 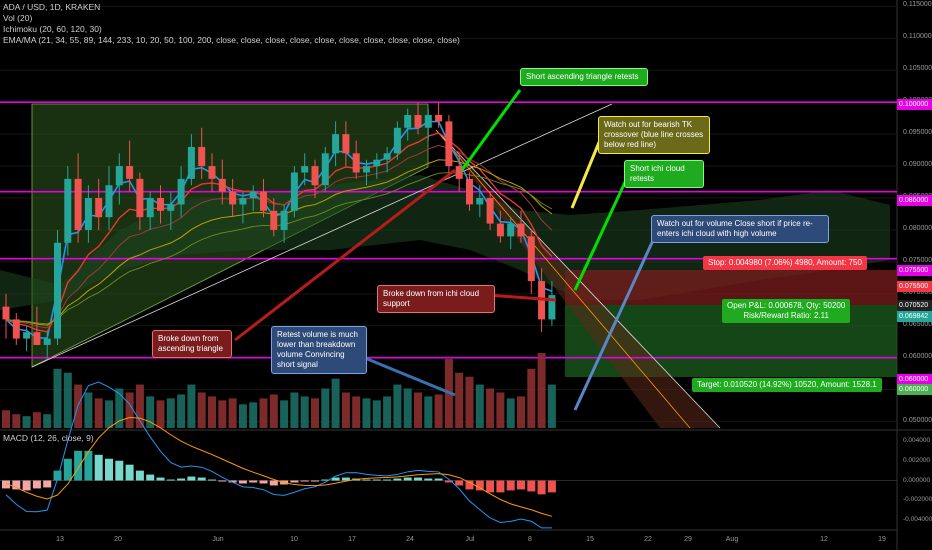 I want to click on date-axis-label: 20, so click(x=118, y=539).